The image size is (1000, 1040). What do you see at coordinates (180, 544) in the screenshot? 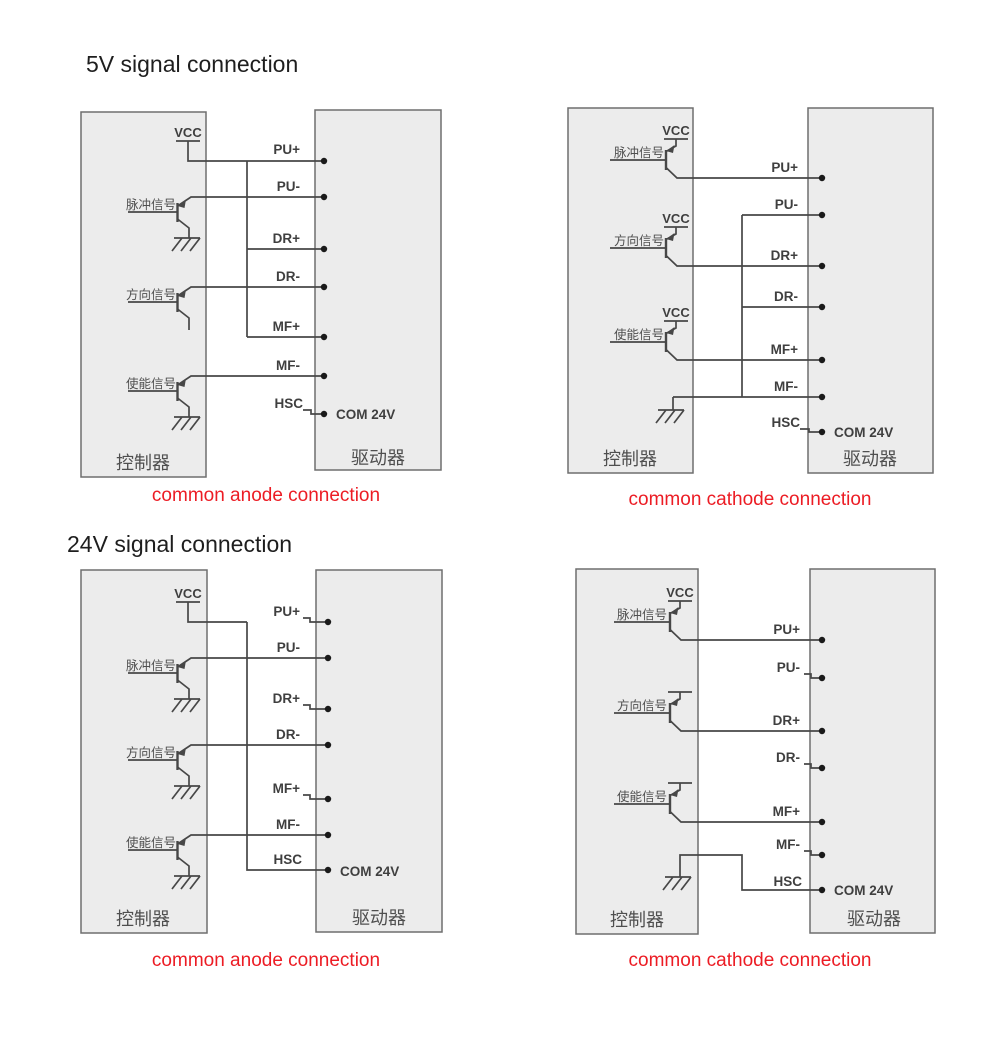
I see `section-title-24v: 24V signal connection` at bounding box center [180, 544].